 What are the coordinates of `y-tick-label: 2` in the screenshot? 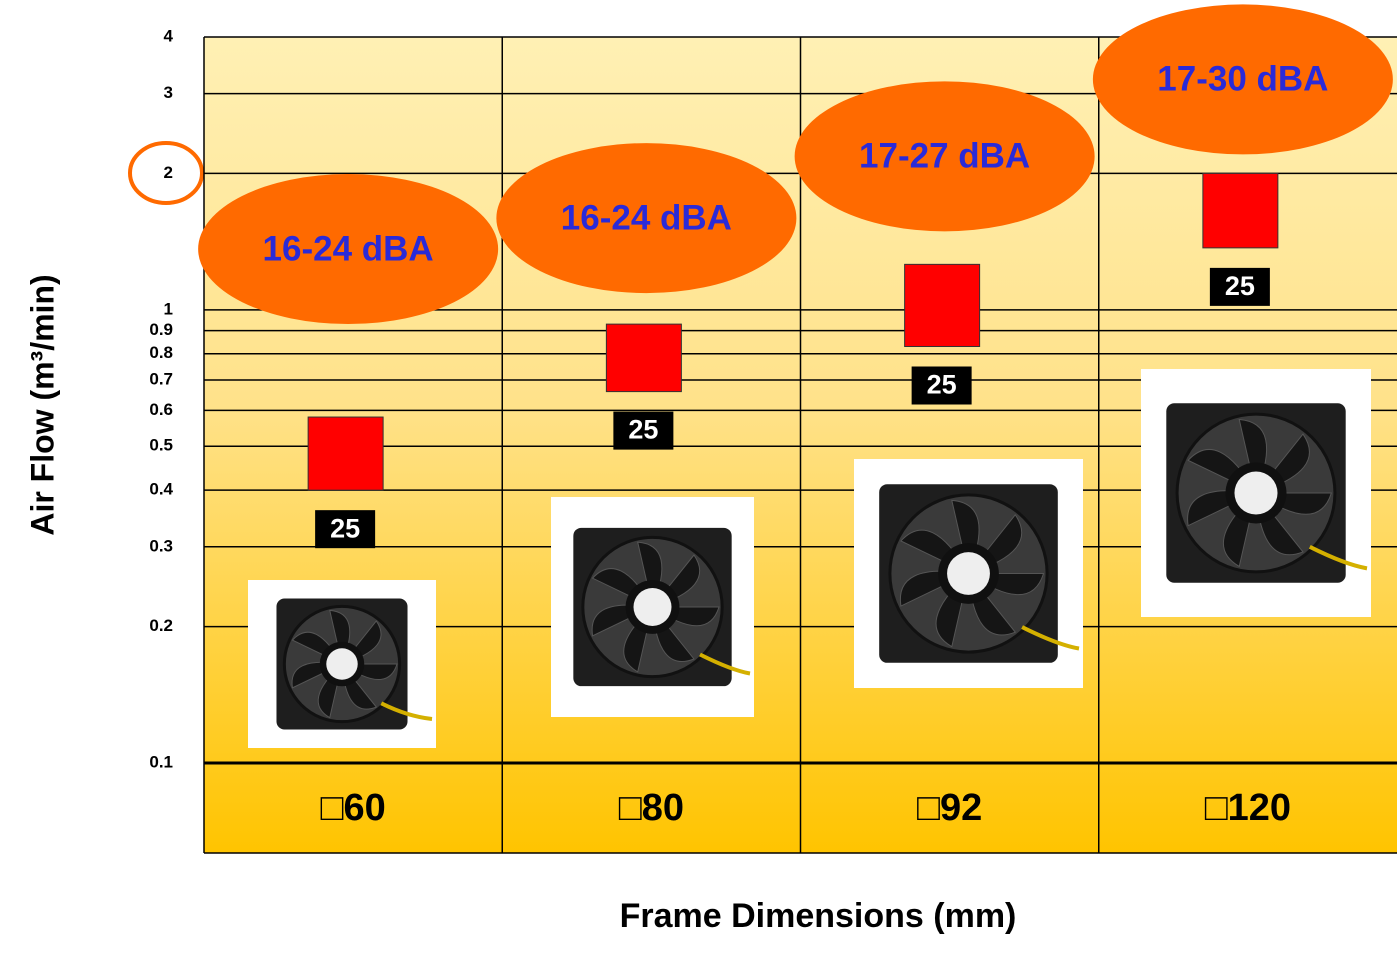 It's located at (168, 172).